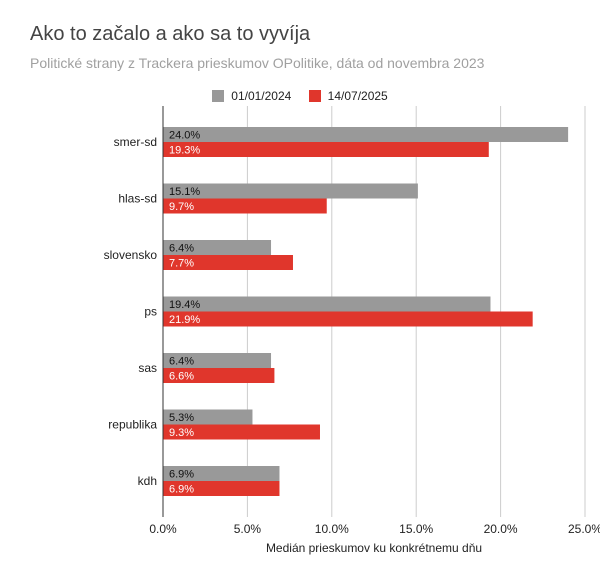 This screenshot has height=568, width=600. What do you see at coordinates (184, 151) in the screenshot?
I see `data-label-series-2-smer-sd: 19.3%` at bounding box center [184, 151].